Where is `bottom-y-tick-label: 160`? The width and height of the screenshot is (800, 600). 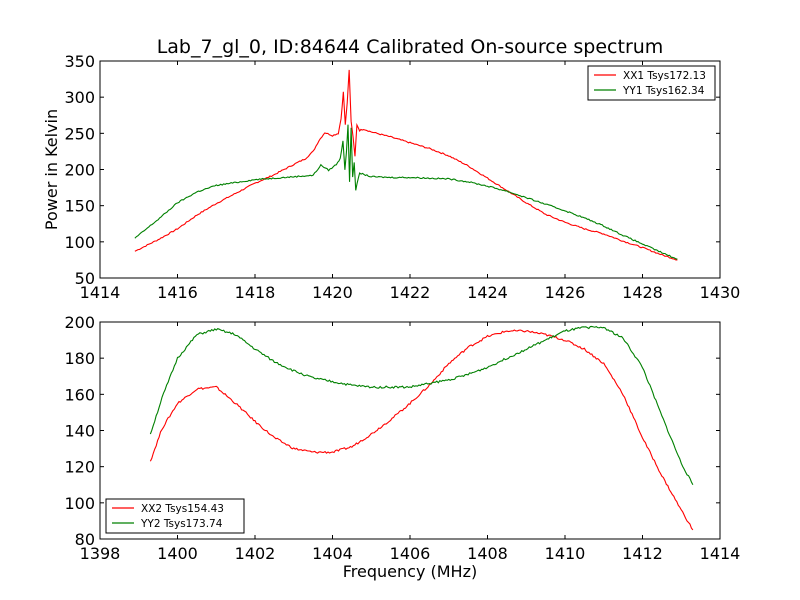 bottom-y-tick-label: 160 is located at coordinates (79, 394).